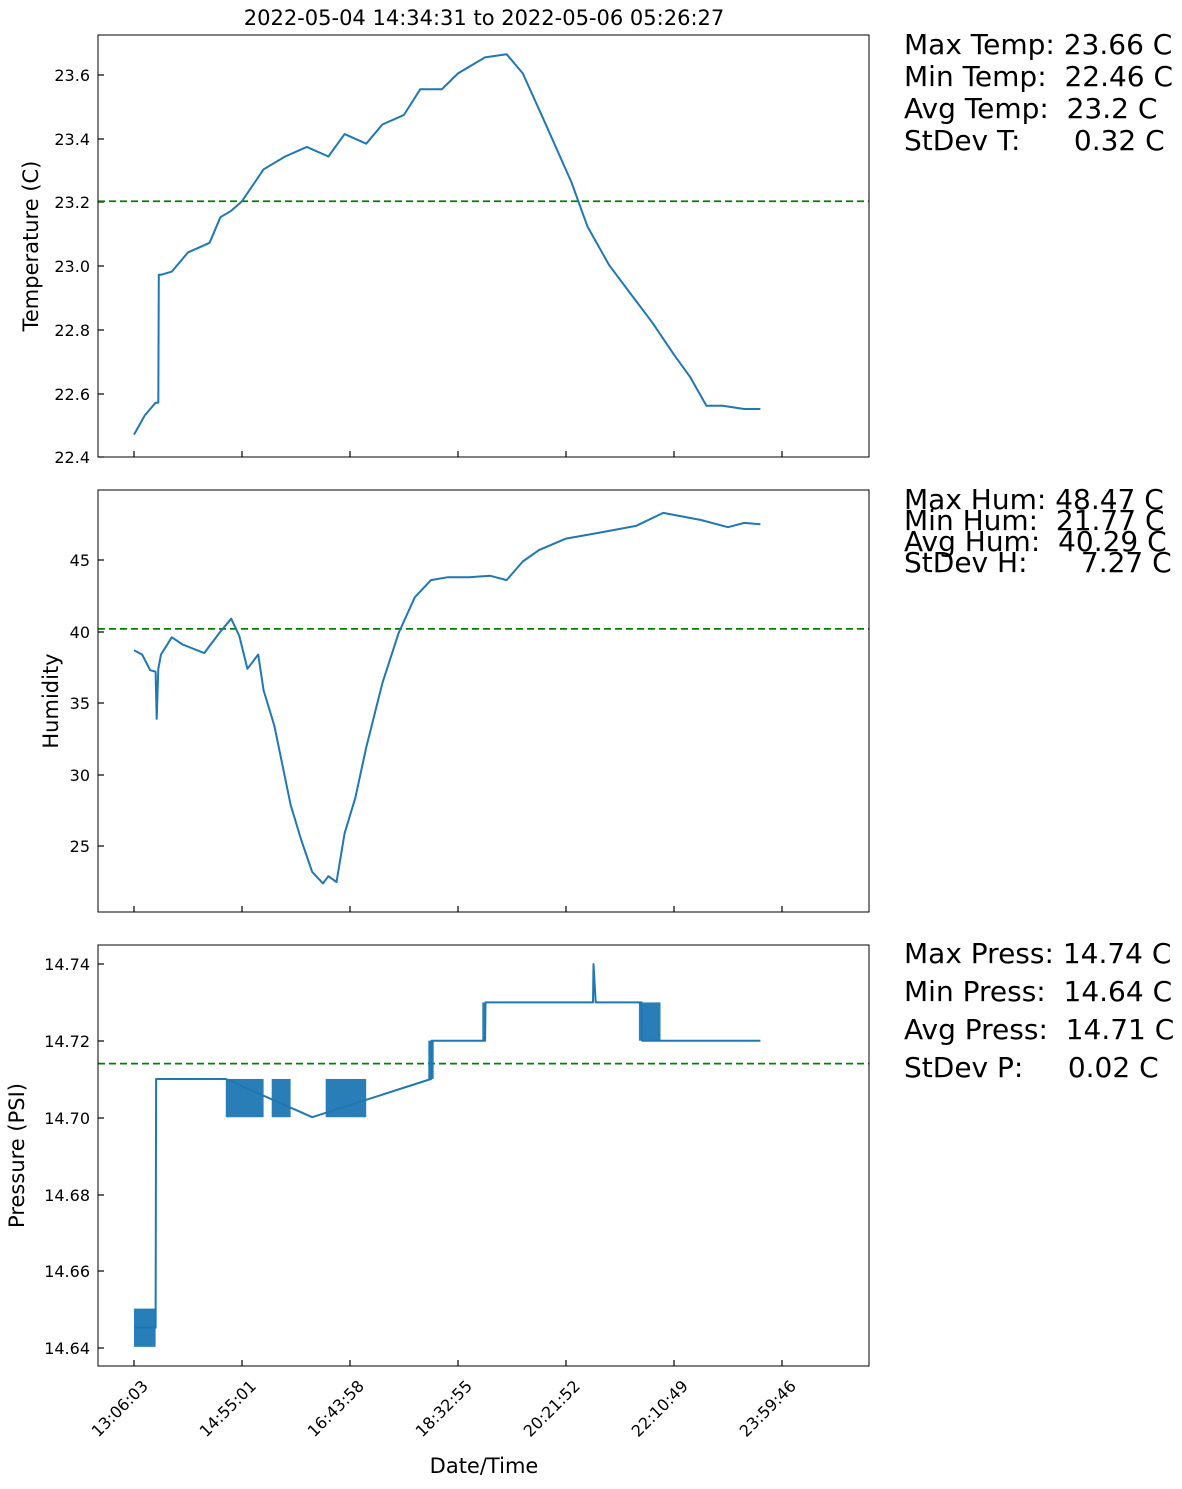 This screenshot has width=1182, height=1489. I want to click on y-tick-label-humidity: 25, so click(80, 846).